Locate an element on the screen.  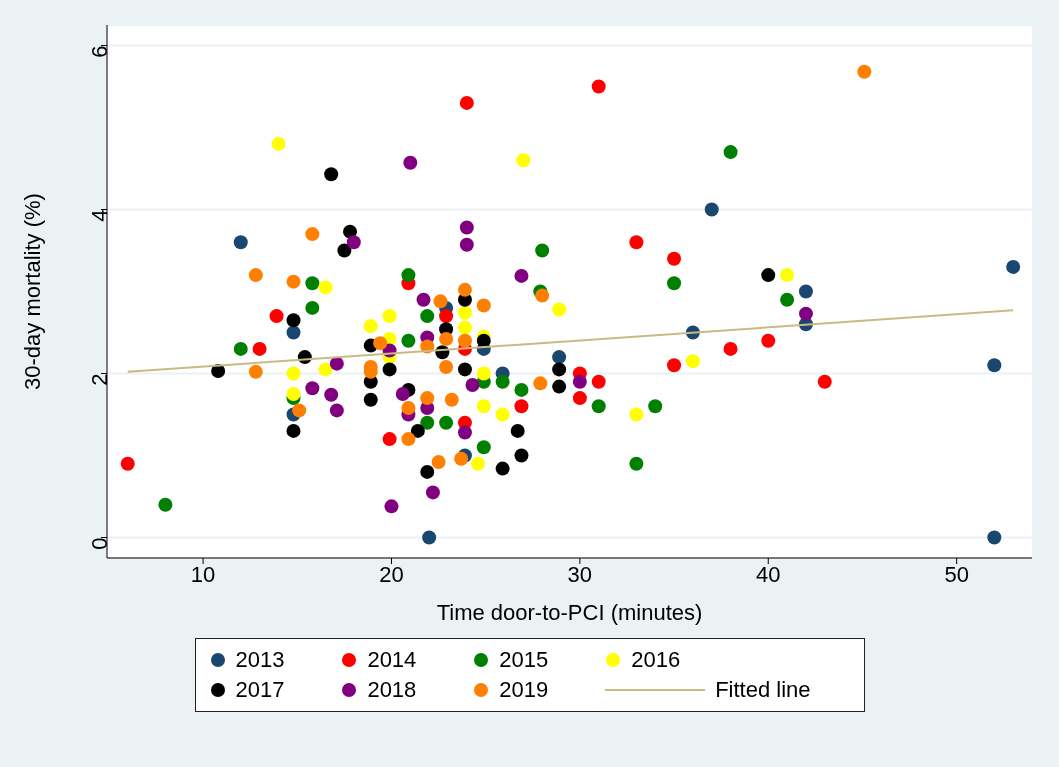
x-tick-label: 10 is located at coordinates (203, 574).